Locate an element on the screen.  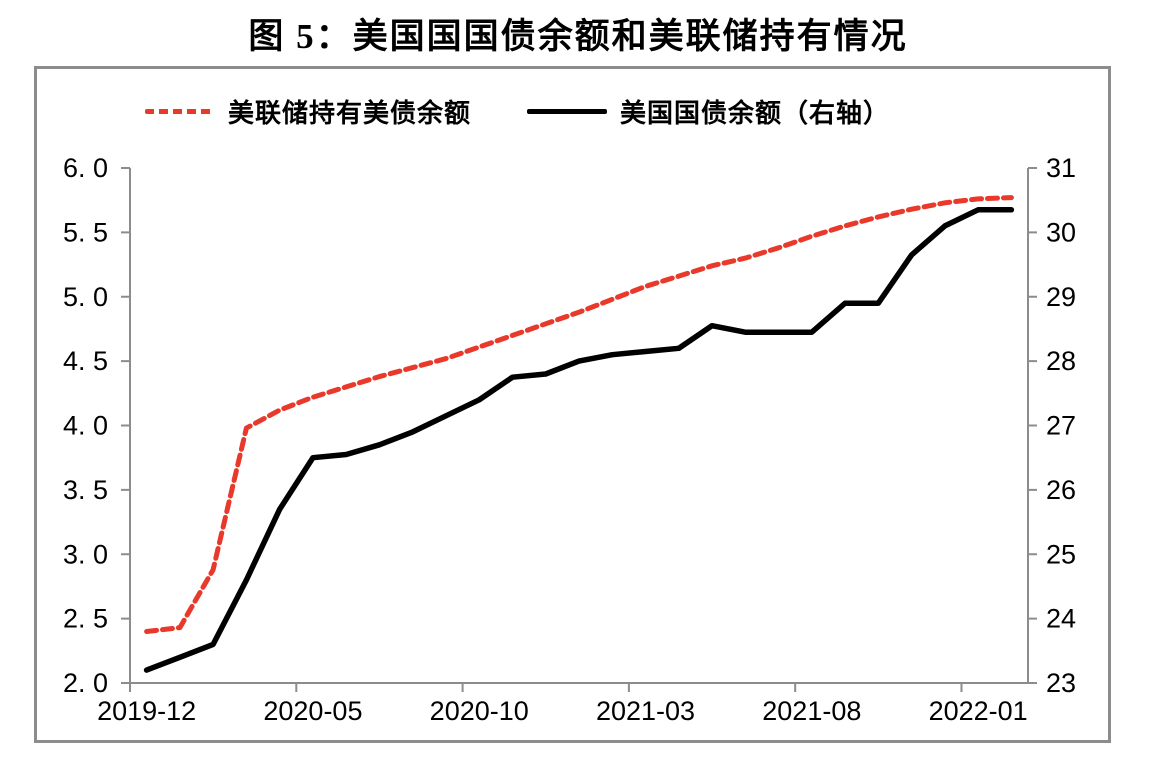
x-tick-label: 2020-10 is located at coordinates (479, 711).